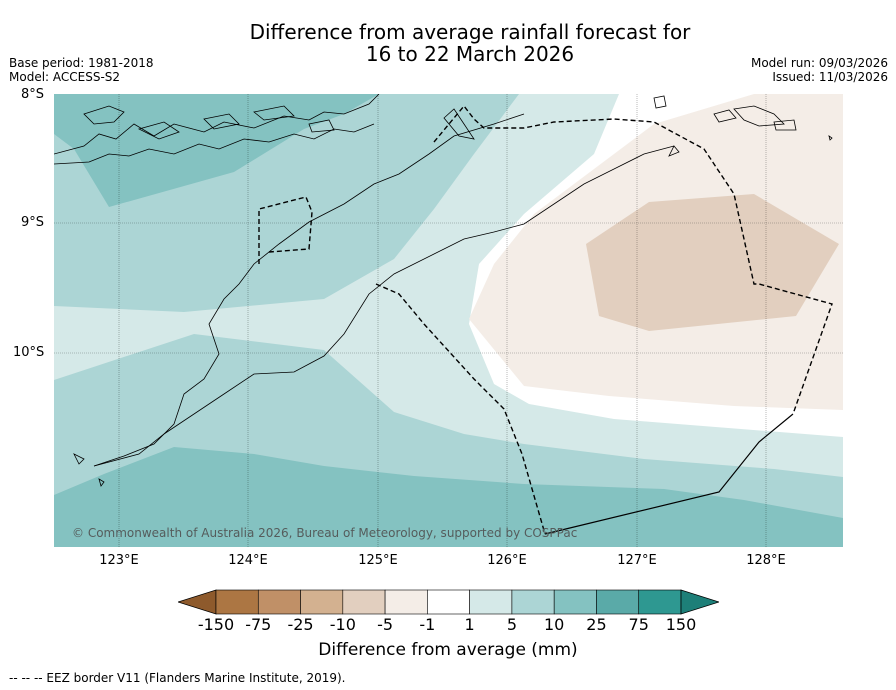 The height and width of the screenshot is (690, 896). What do you see at coordinates (300, 624) in the screenshot?
I see `colorbar-tick-label: -25` at bounding box center [300, 624].